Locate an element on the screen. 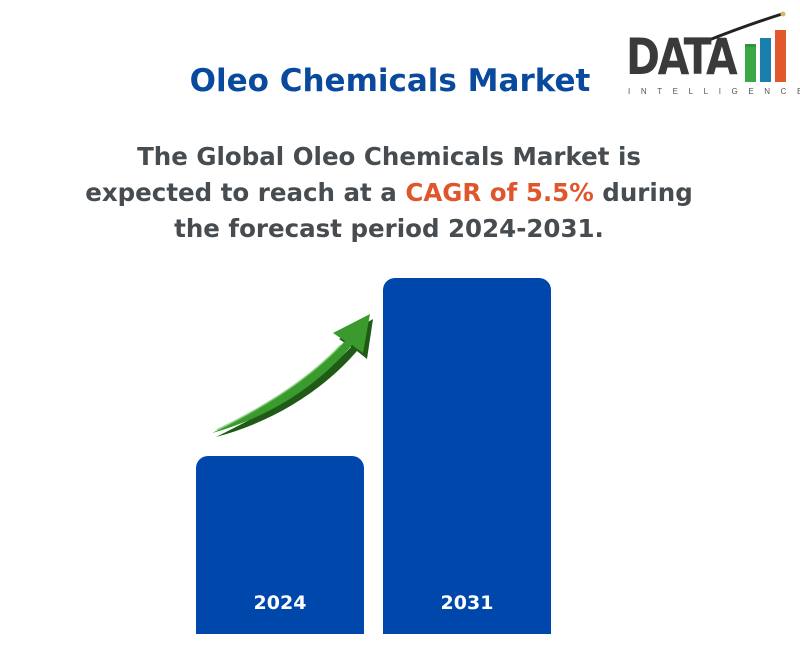  bar-label-2031: 2031 is located at coordinates (467, 603).